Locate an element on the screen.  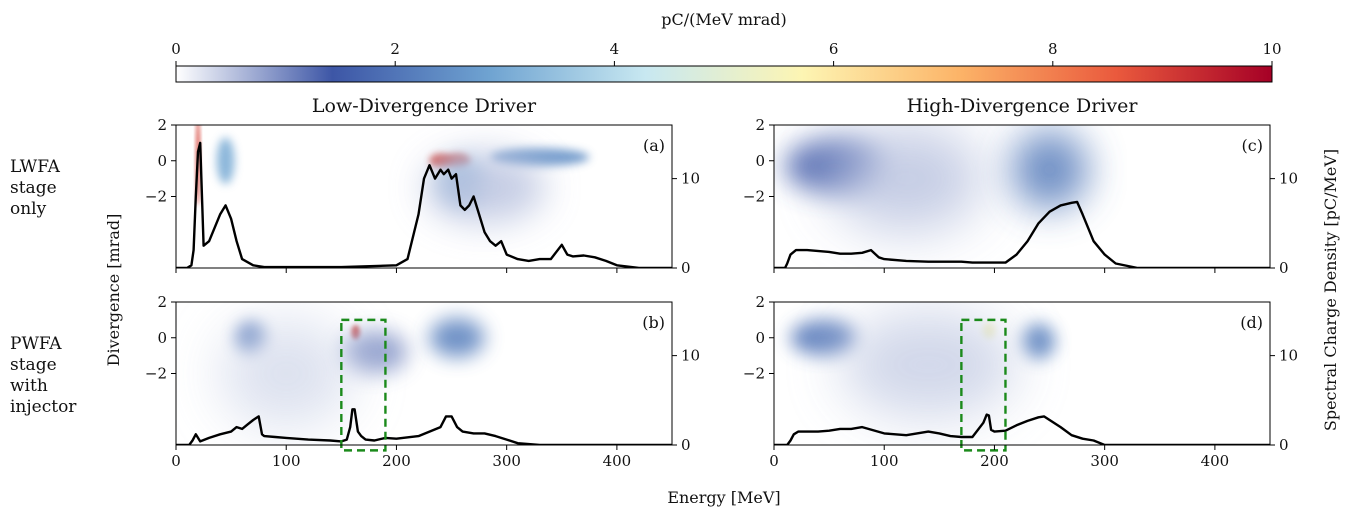
panel-c: 2 0 −2 0 10 (c) is located at coordinates (1020, 196).